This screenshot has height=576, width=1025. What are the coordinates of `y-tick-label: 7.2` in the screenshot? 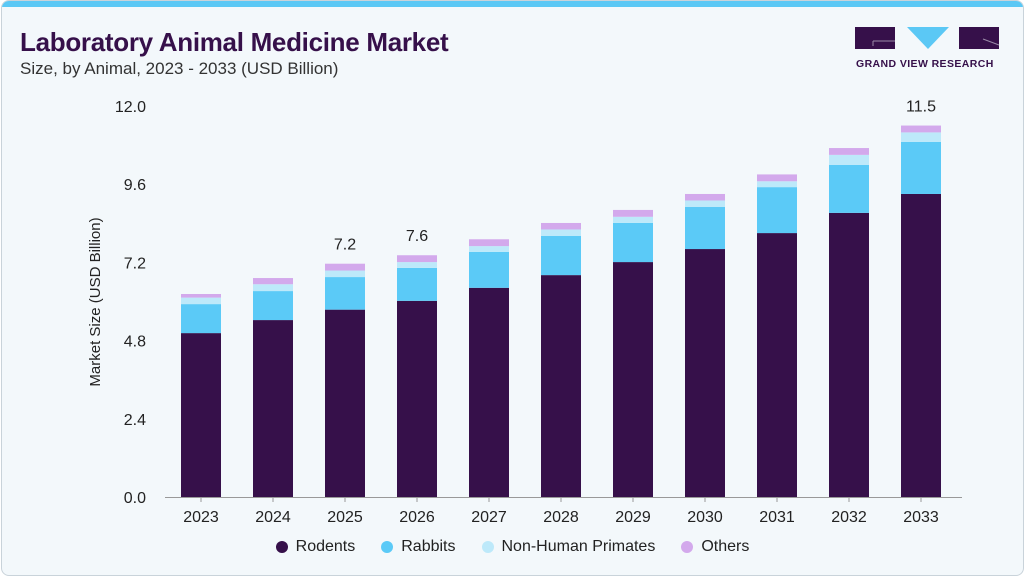 It's located at (135, 263).